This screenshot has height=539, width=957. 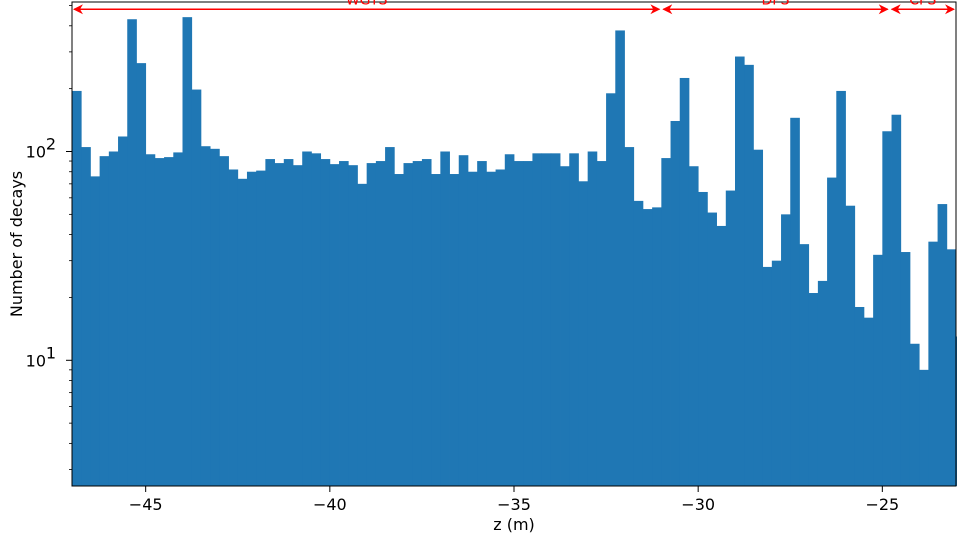 I want to click on x-axis-ticks: −45 −40 −35 −30 −25, so click(x=514, y=500).